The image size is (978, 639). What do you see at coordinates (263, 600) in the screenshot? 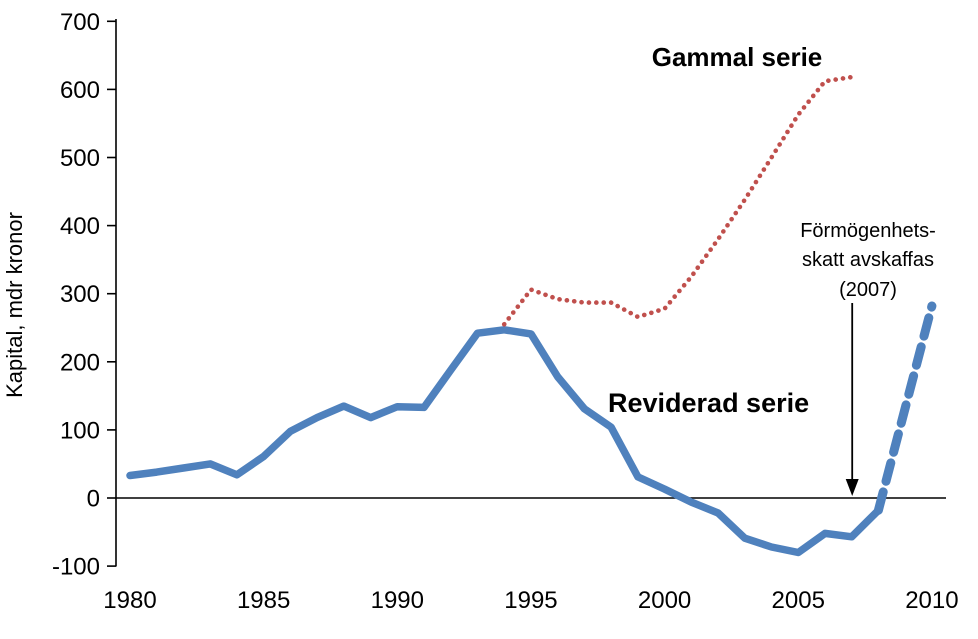
I see `x-tick-label-1985: 1985` at bounding box center [263, 600].